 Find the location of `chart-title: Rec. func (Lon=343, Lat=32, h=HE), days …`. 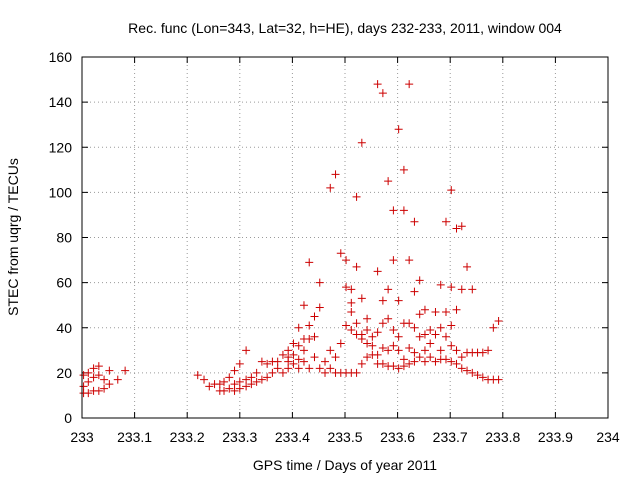

chart-title: Rec. func (Lon=343, Lat=32, h=HE), days … is located at coordinates (345, 28).